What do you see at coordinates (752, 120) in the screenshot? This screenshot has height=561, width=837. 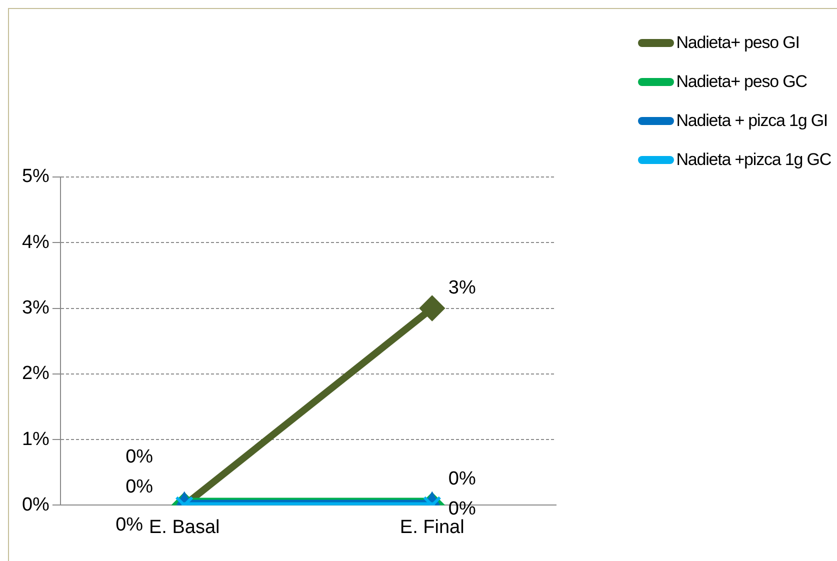 I see `legend-label: Nadieta + pizca 1g GI` at bounding box center [752, 120].